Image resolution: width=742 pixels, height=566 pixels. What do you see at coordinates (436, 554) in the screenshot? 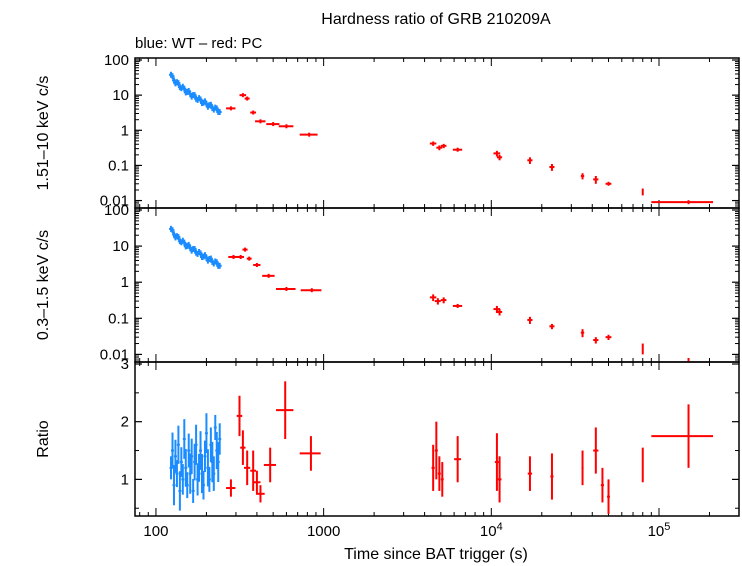
I see `x-axis-label: Time since BAT trigger (s)` at bounding box center [436, 554].